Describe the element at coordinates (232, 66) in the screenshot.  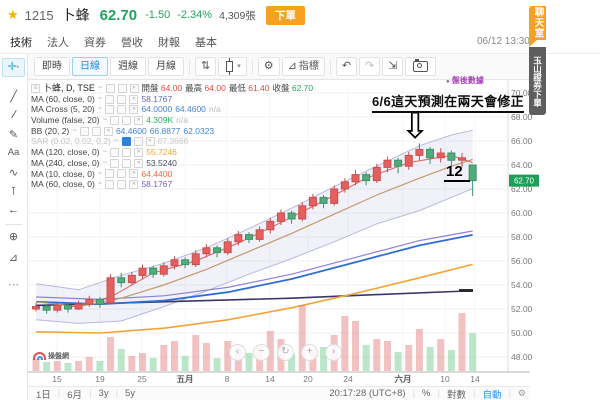
I see `chart-style-button: ▾` at that location.